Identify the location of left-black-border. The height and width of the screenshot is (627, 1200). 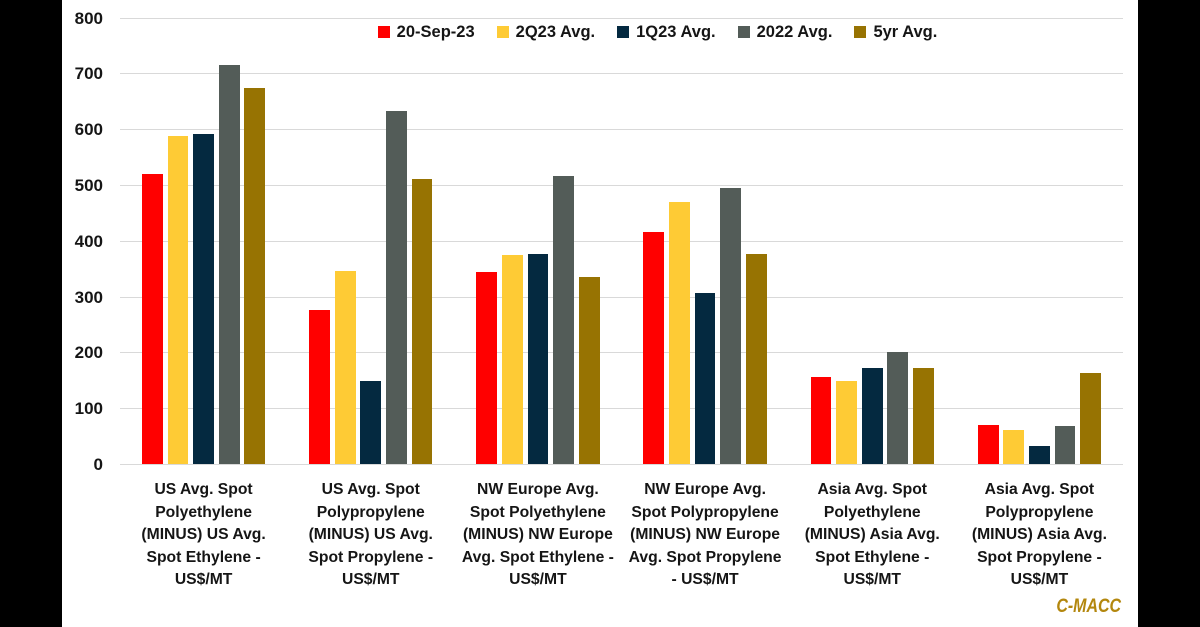
(31, 313).